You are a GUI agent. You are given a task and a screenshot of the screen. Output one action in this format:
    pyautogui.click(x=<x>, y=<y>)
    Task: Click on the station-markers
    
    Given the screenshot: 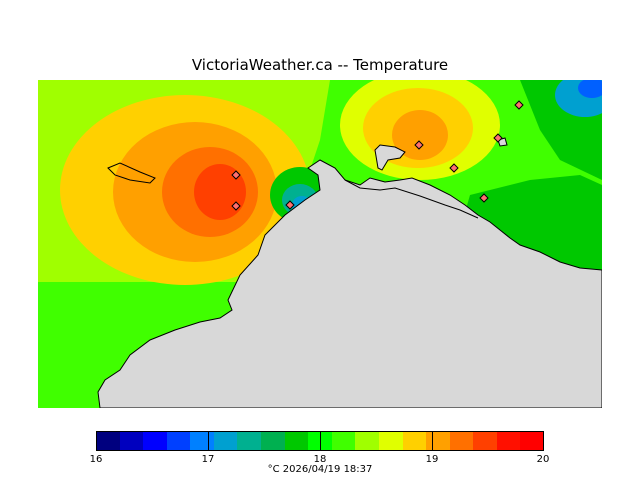 What is the action you would take?
    pyautogui.click(x=377, y=155)
    